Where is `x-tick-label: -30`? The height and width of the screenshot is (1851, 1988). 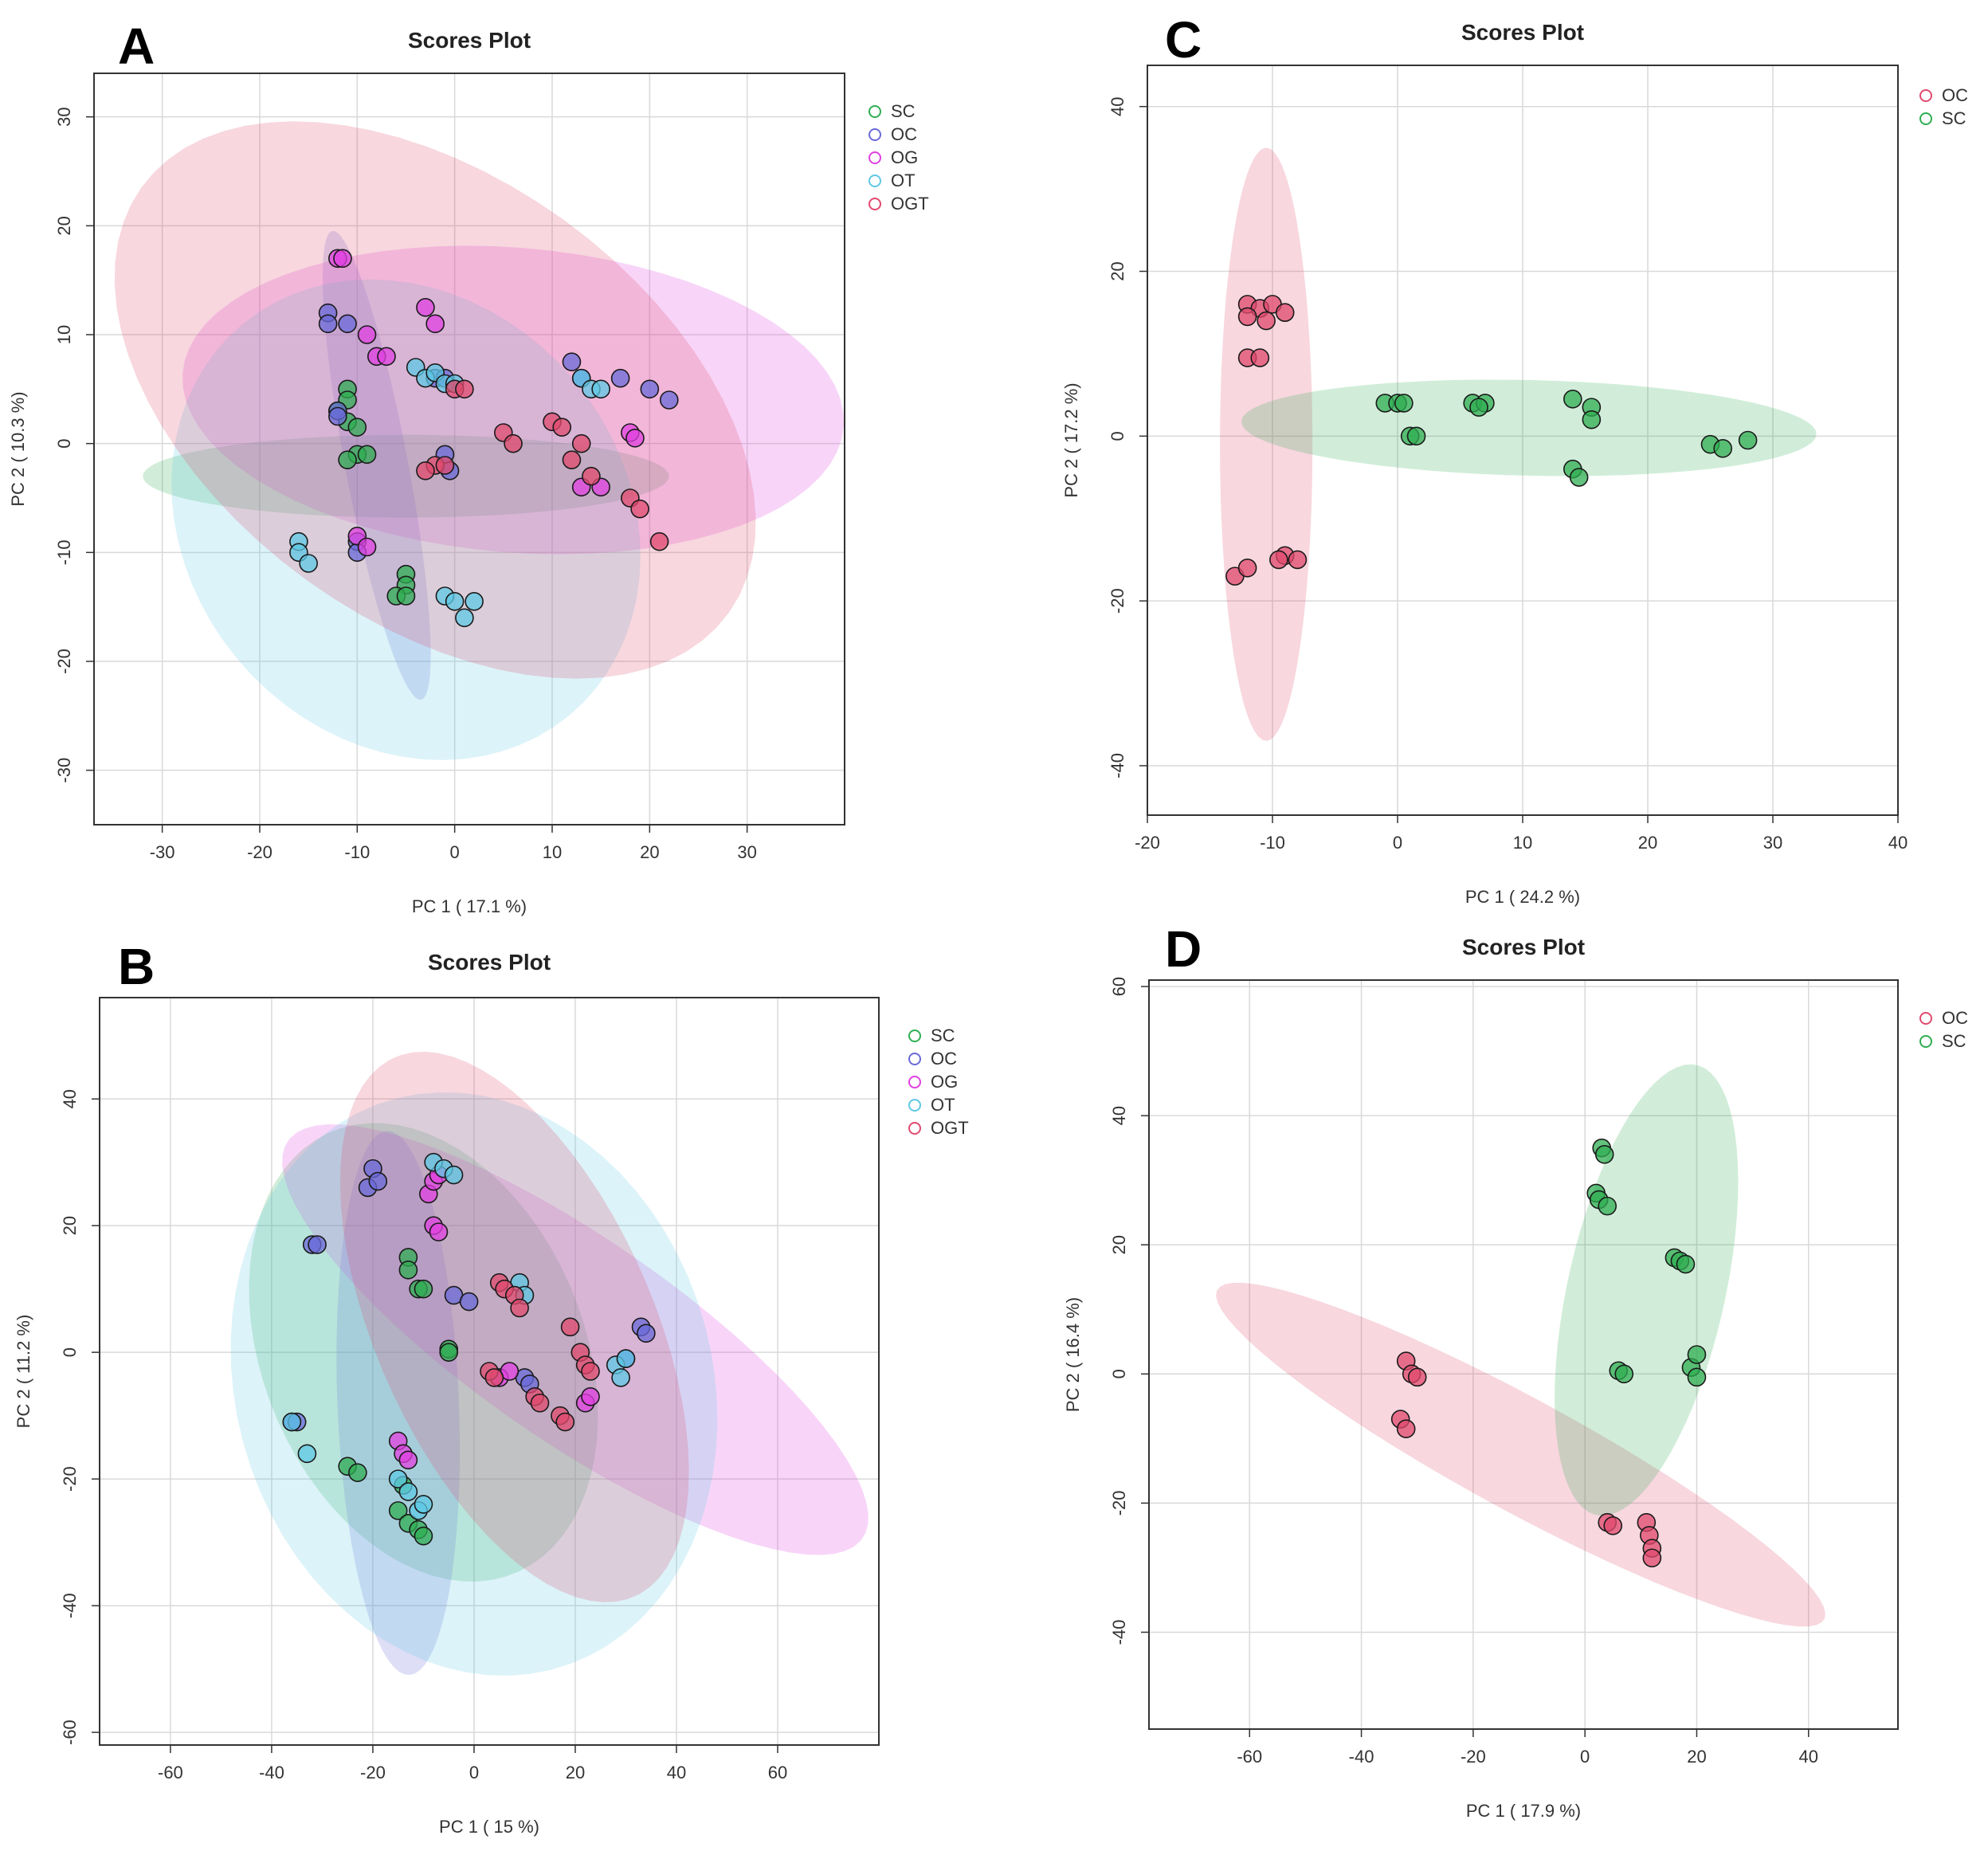
x-tick-label: -30 is located at coordinates (162, 852).